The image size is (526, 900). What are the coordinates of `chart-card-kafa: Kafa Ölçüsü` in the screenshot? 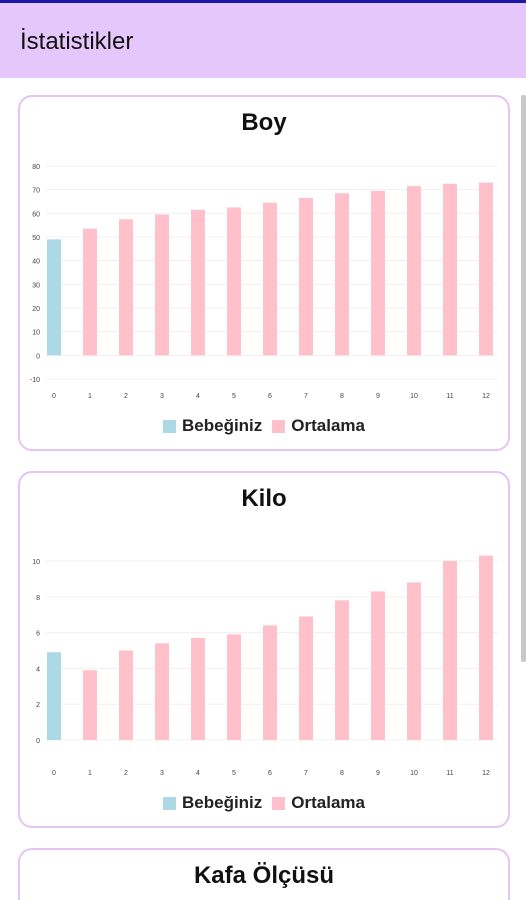 It's located at (264, 874).